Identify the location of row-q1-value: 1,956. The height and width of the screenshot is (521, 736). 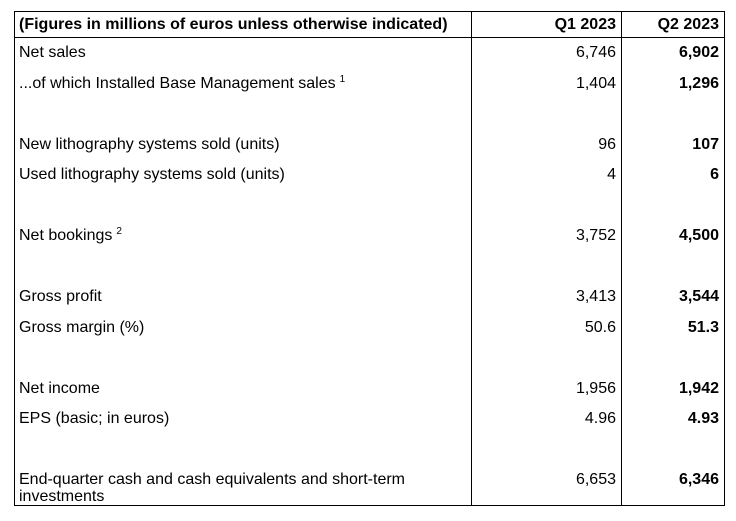
(546, 388).